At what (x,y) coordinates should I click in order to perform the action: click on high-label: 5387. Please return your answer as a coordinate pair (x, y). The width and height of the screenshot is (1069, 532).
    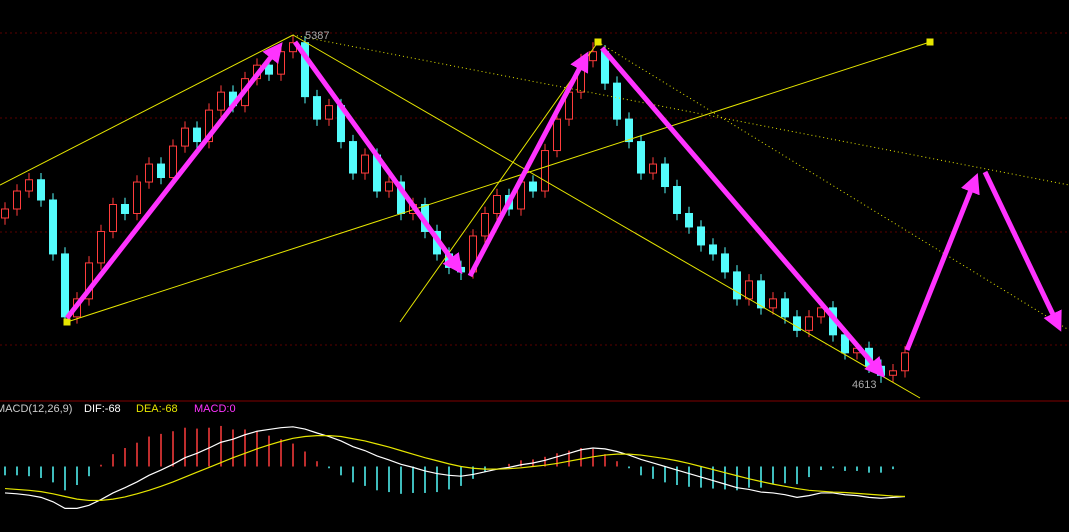
    Looking at the image, I should click on (317, 36).